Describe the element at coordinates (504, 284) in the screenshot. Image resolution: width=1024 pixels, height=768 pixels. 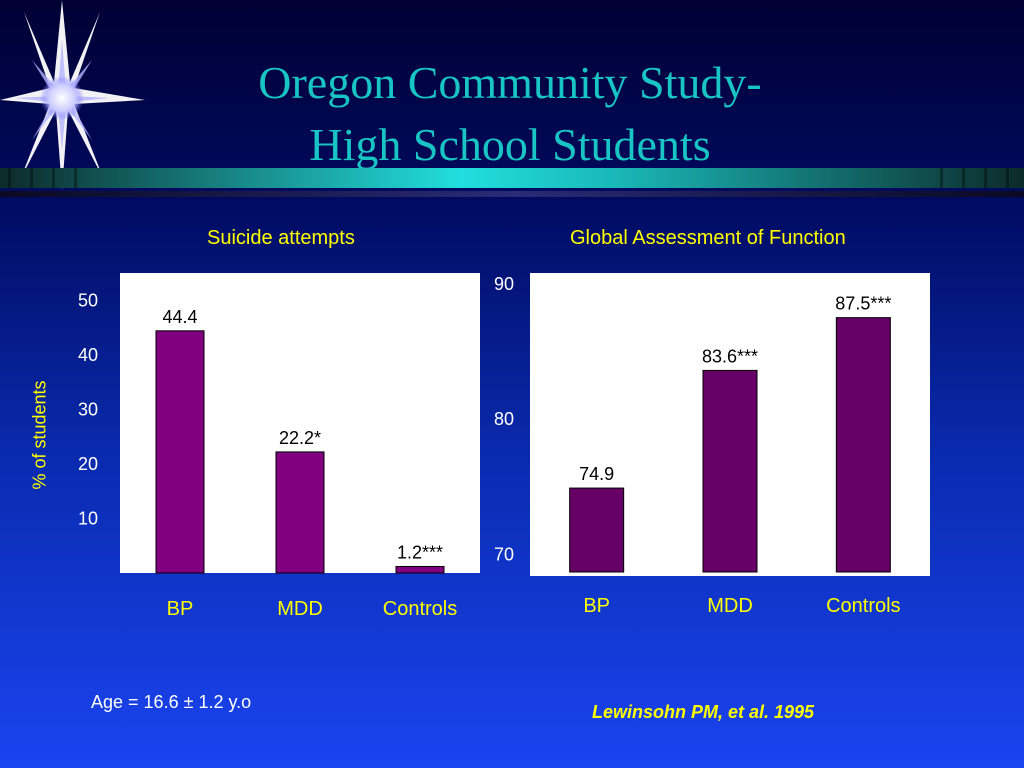
I see `gaf-y-tick-label: 90` at that location.